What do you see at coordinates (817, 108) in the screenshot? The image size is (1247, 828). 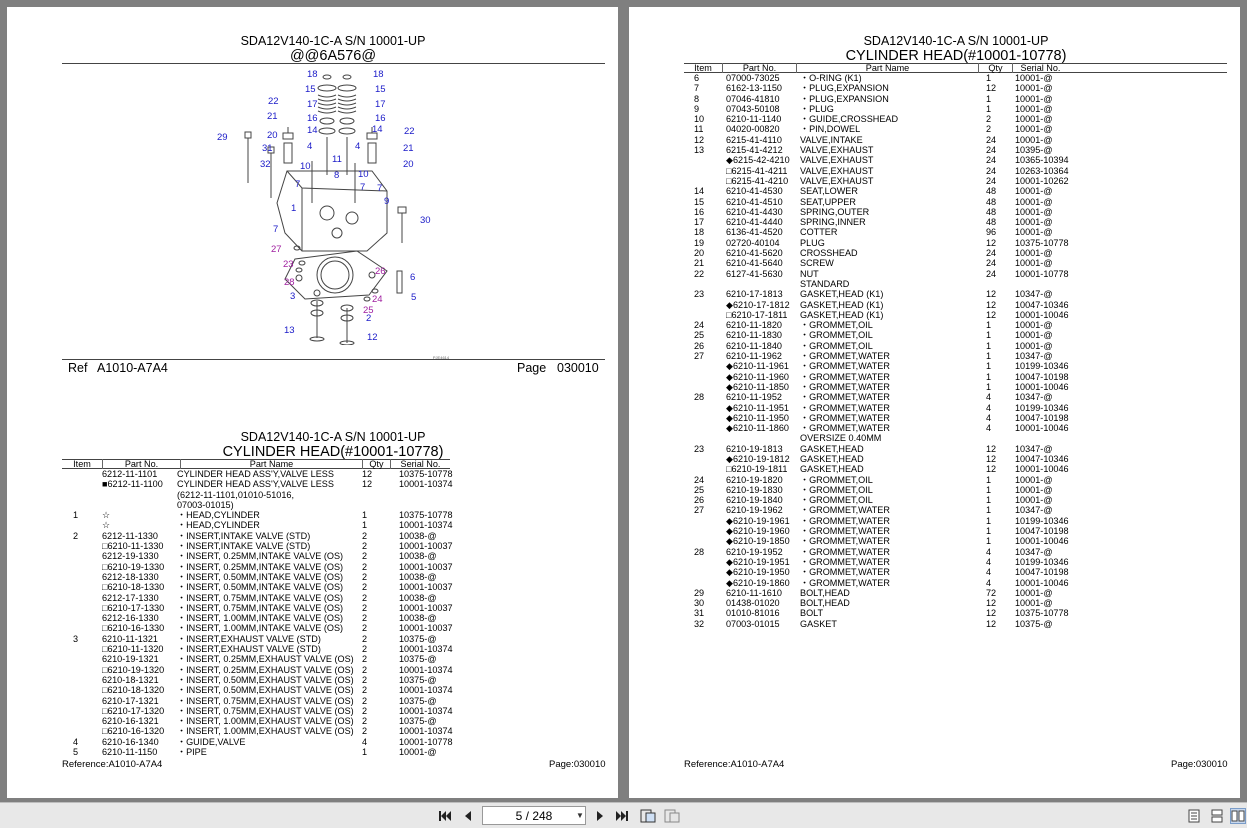 I see `part-name-cell: ・PLUG` at bounding box center [817, 108].